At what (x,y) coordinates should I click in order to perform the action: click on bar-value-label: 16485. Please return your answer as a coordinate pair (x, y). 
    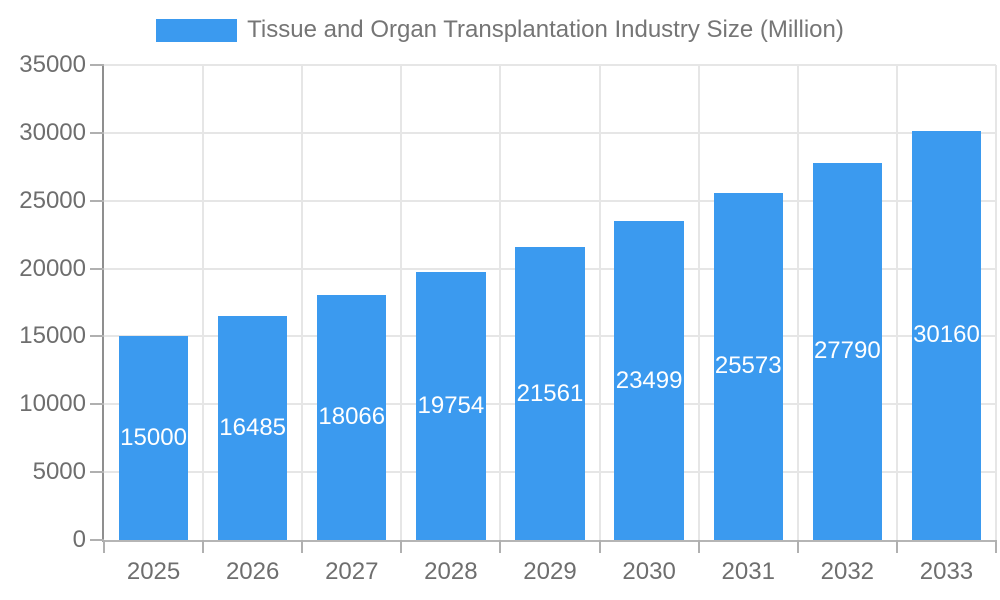
    Looking at the image, I should click on (253, 428).